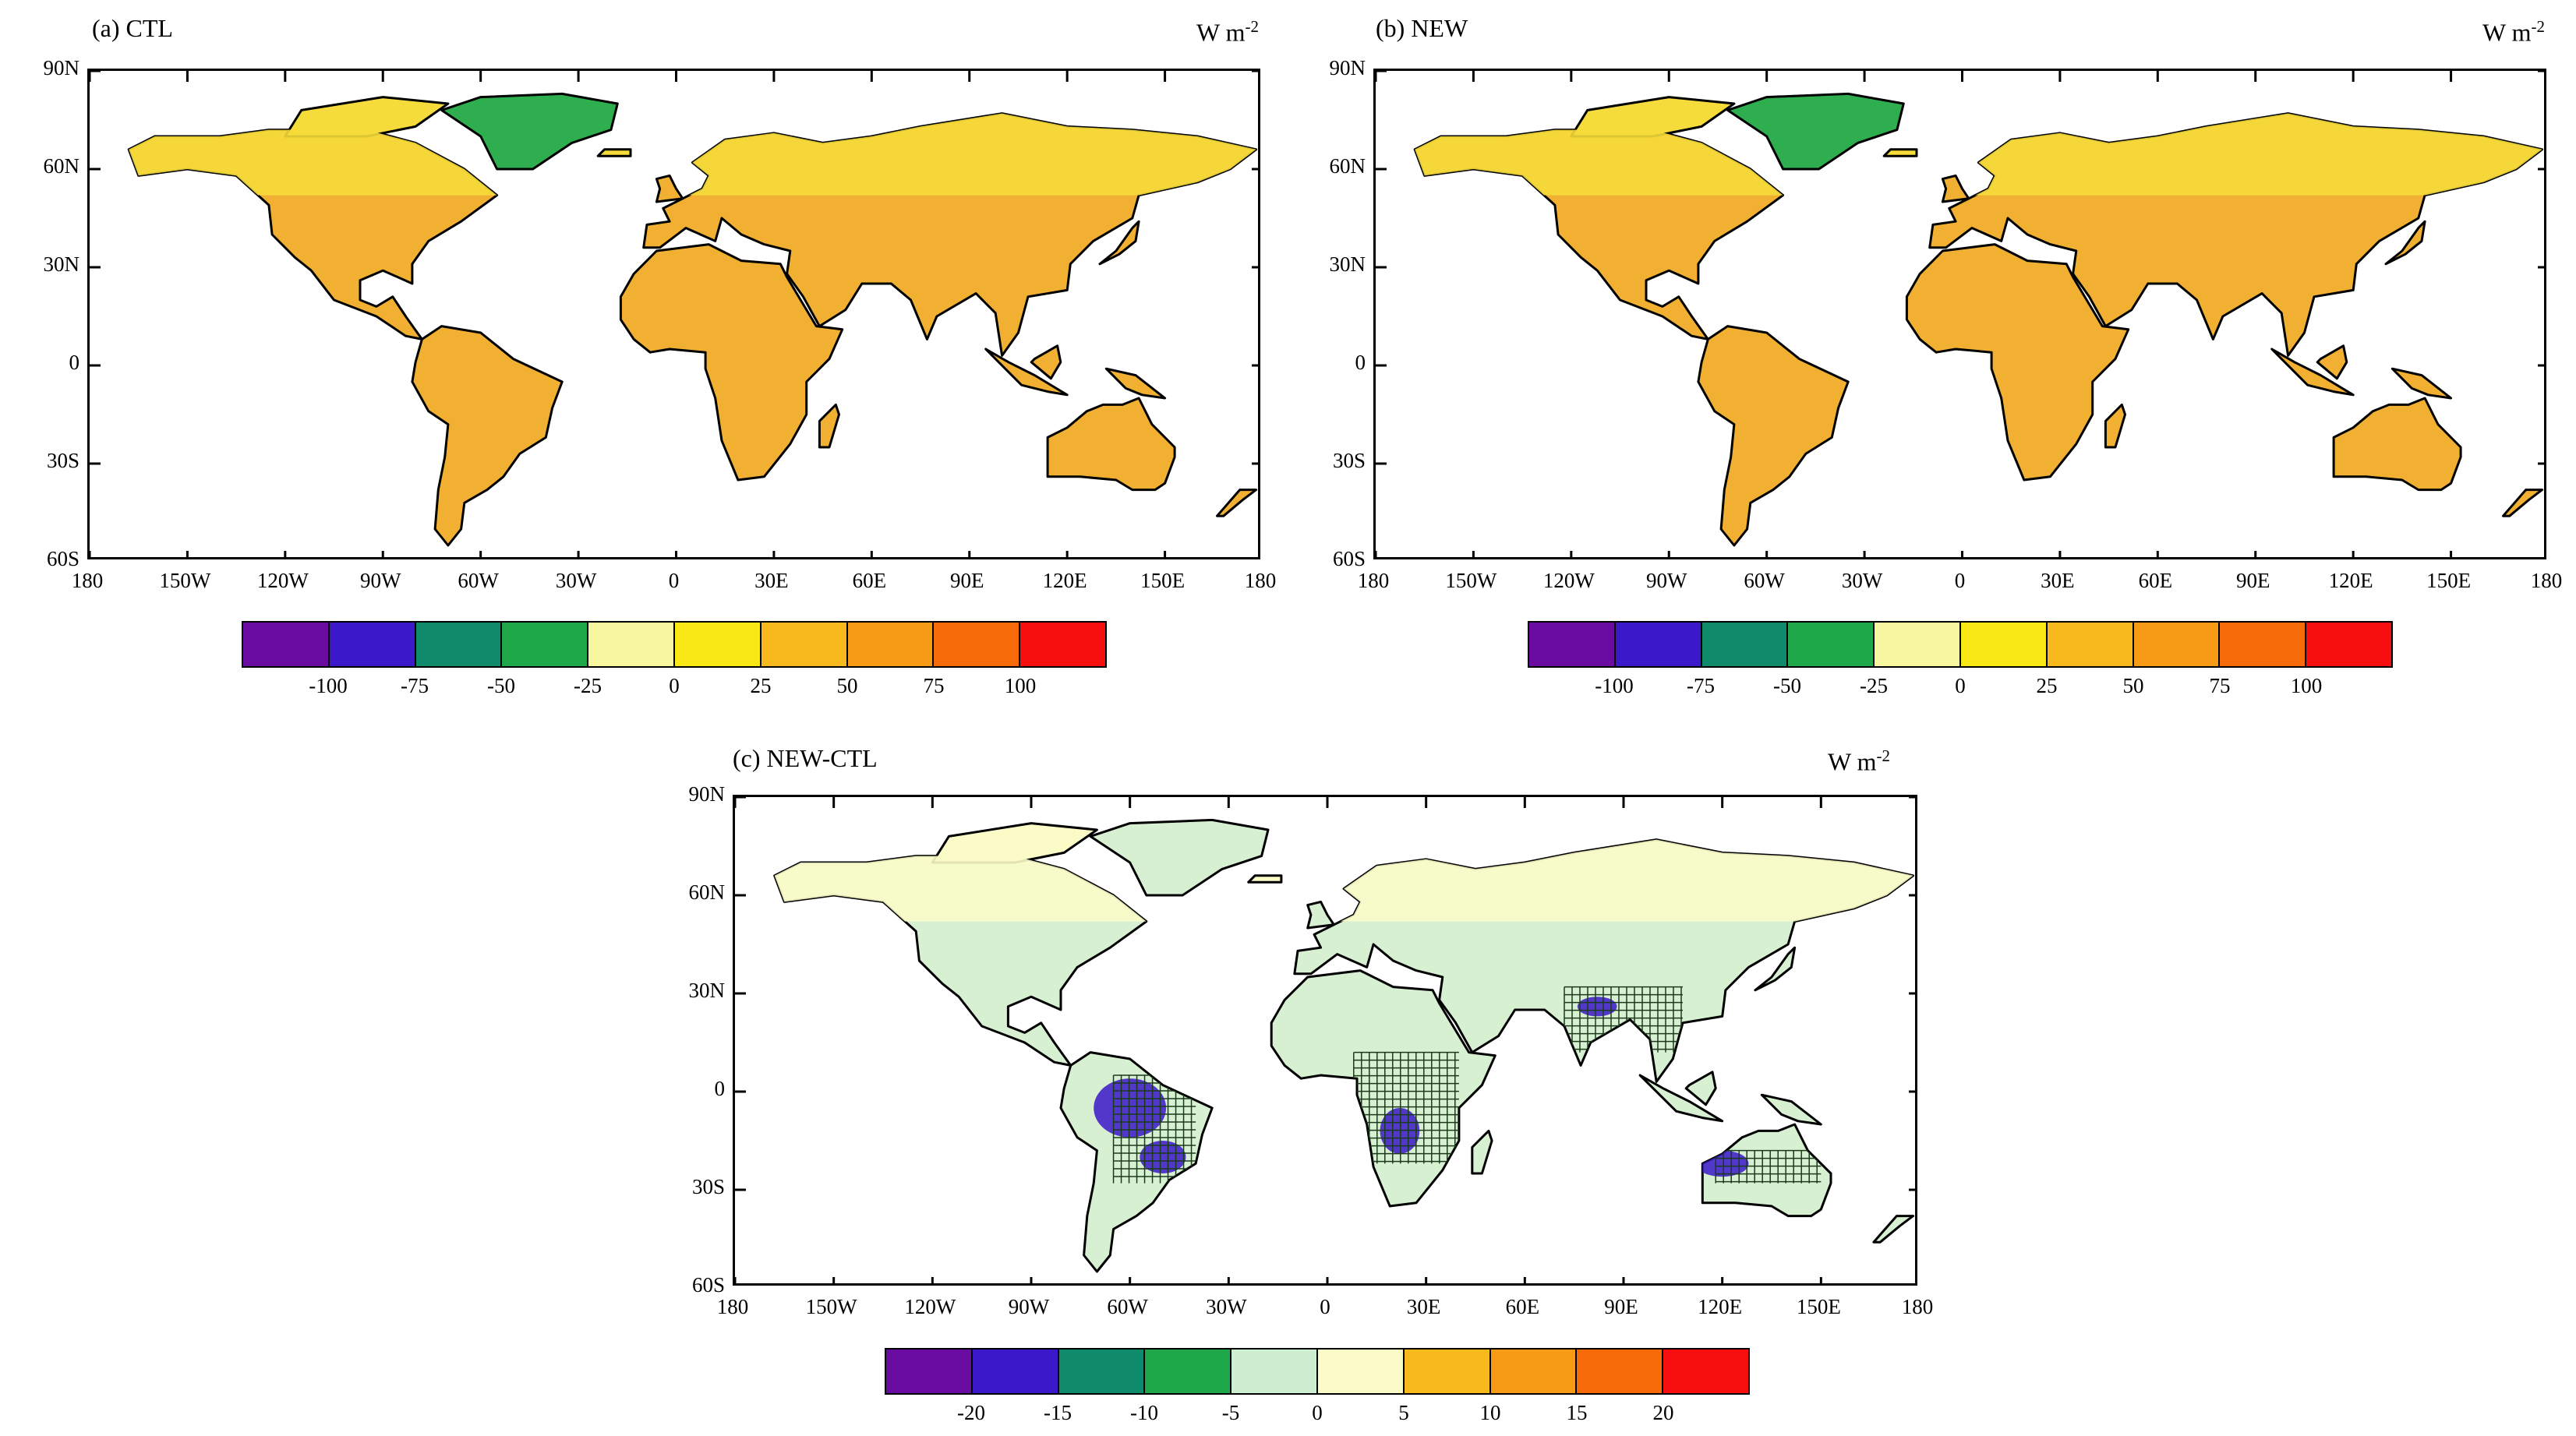  Describe the element at coordinates (1681, 1098) in the screenshot. I see `landmass-indonesia` at that location.